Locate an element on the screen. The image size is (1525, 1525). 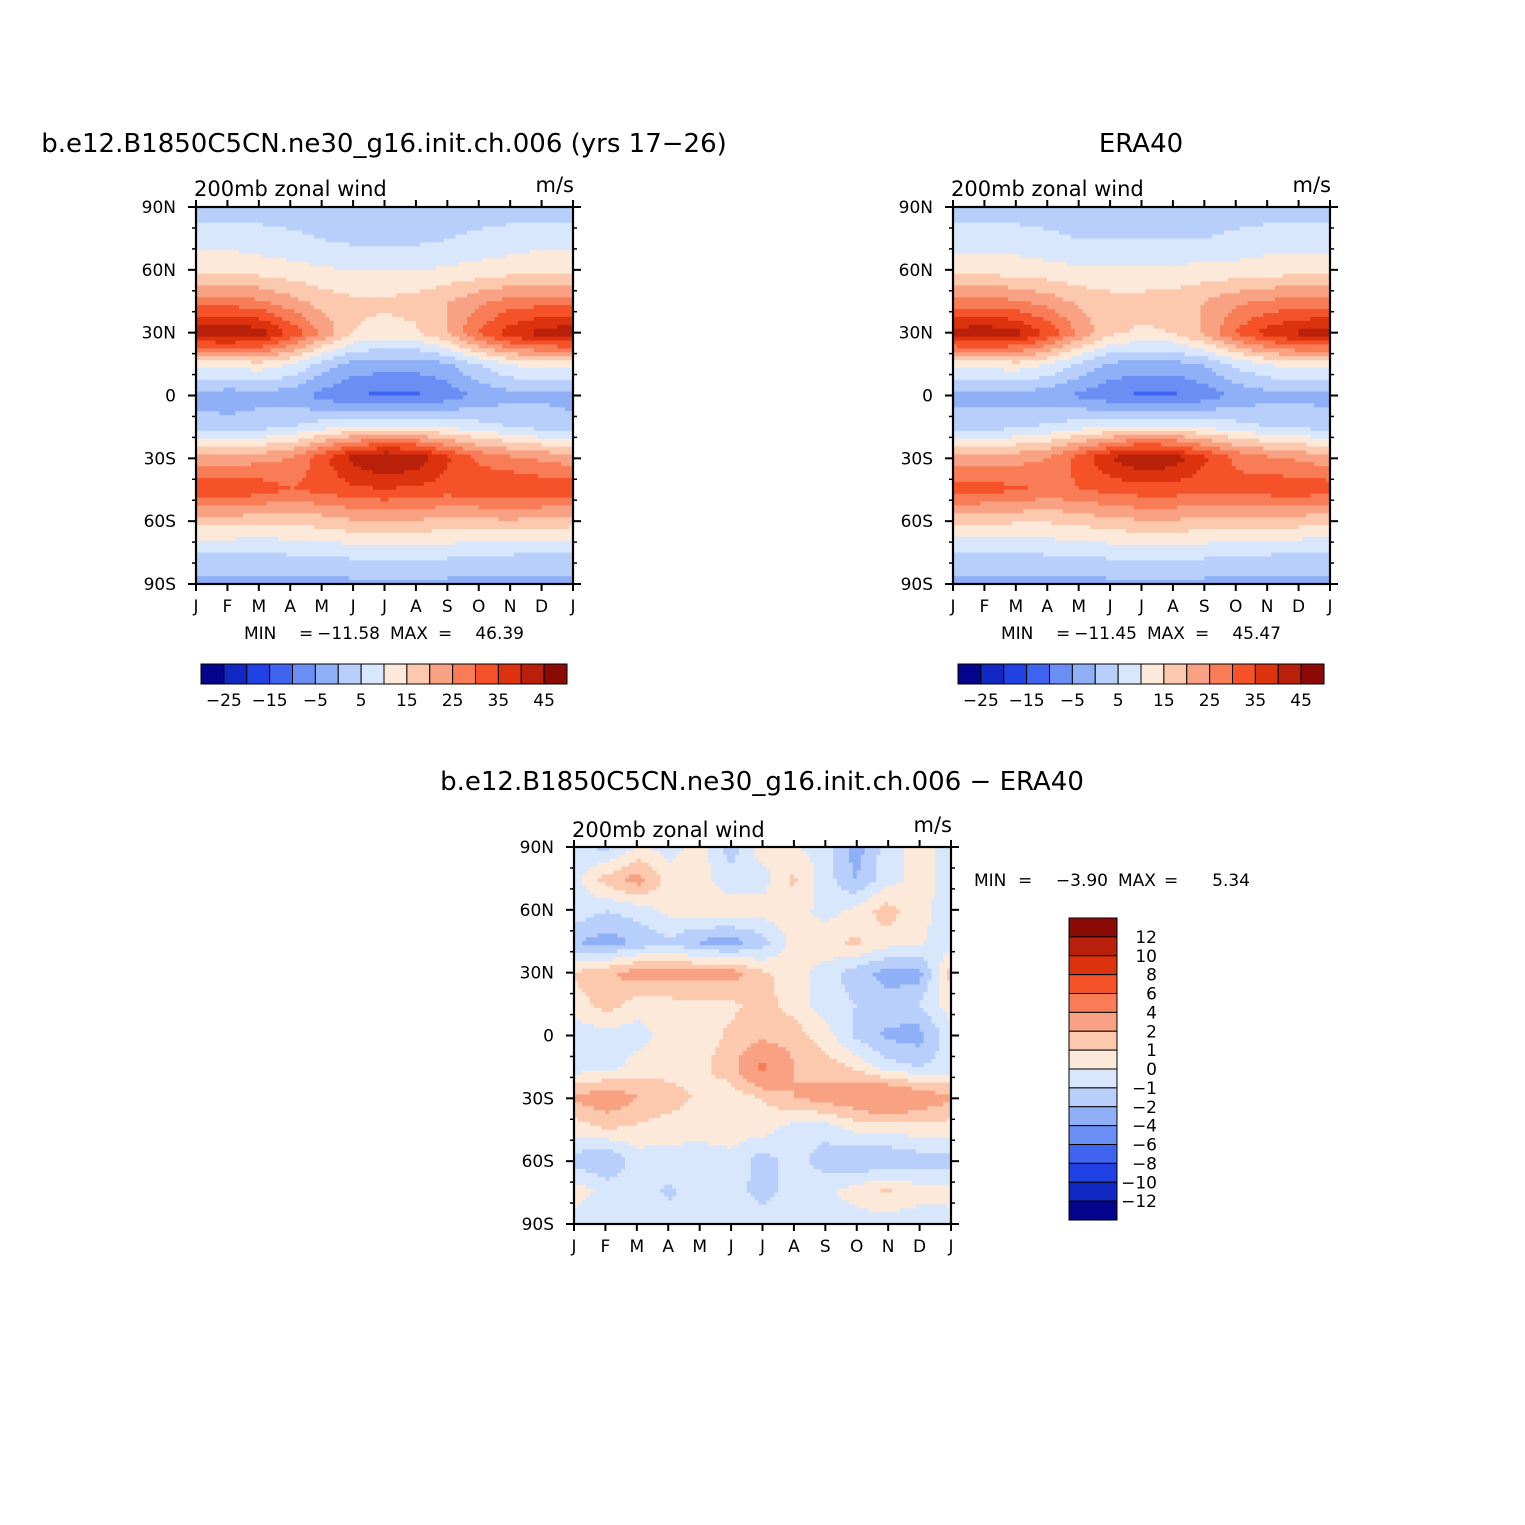
y-tick-label: 60S is located at coordinates (538, 1162).